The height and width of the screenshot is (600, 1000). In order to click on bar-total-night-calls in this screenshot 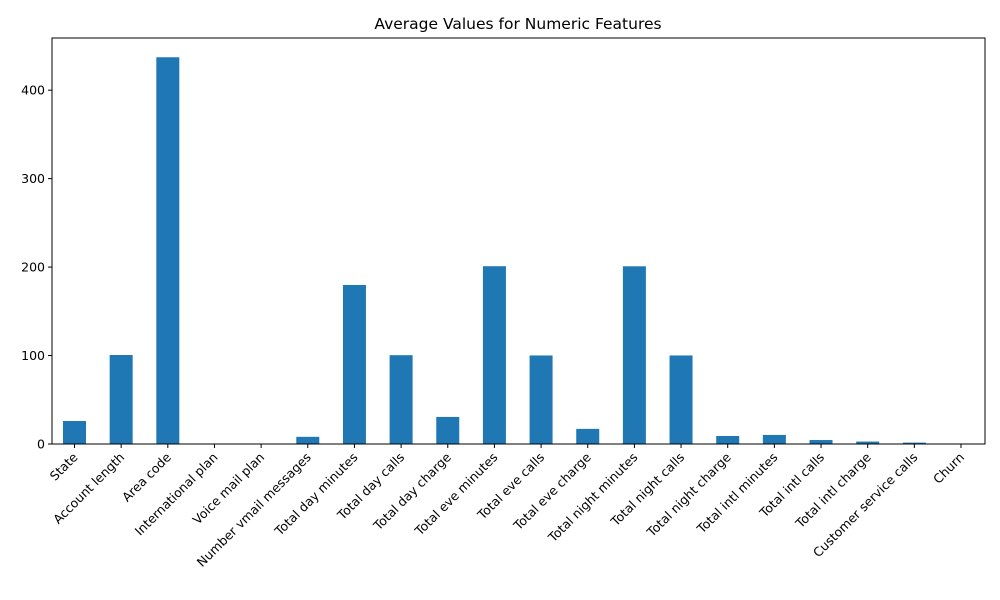, I will do `click(681, 399)`.